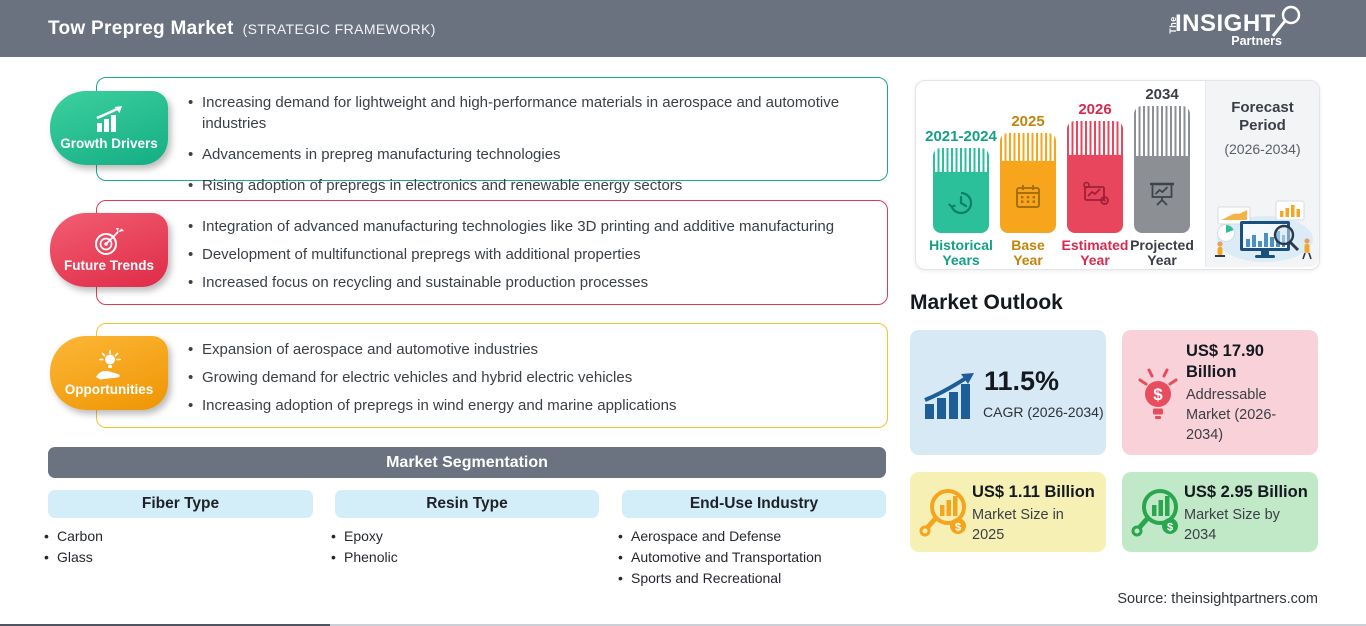 The width and height of the screenshot is (1366, 626). What do you see at coordinates (108, 265) in the screenshot?
I see `future-trends-label: Future Trends` at bounding box center [108, 265].